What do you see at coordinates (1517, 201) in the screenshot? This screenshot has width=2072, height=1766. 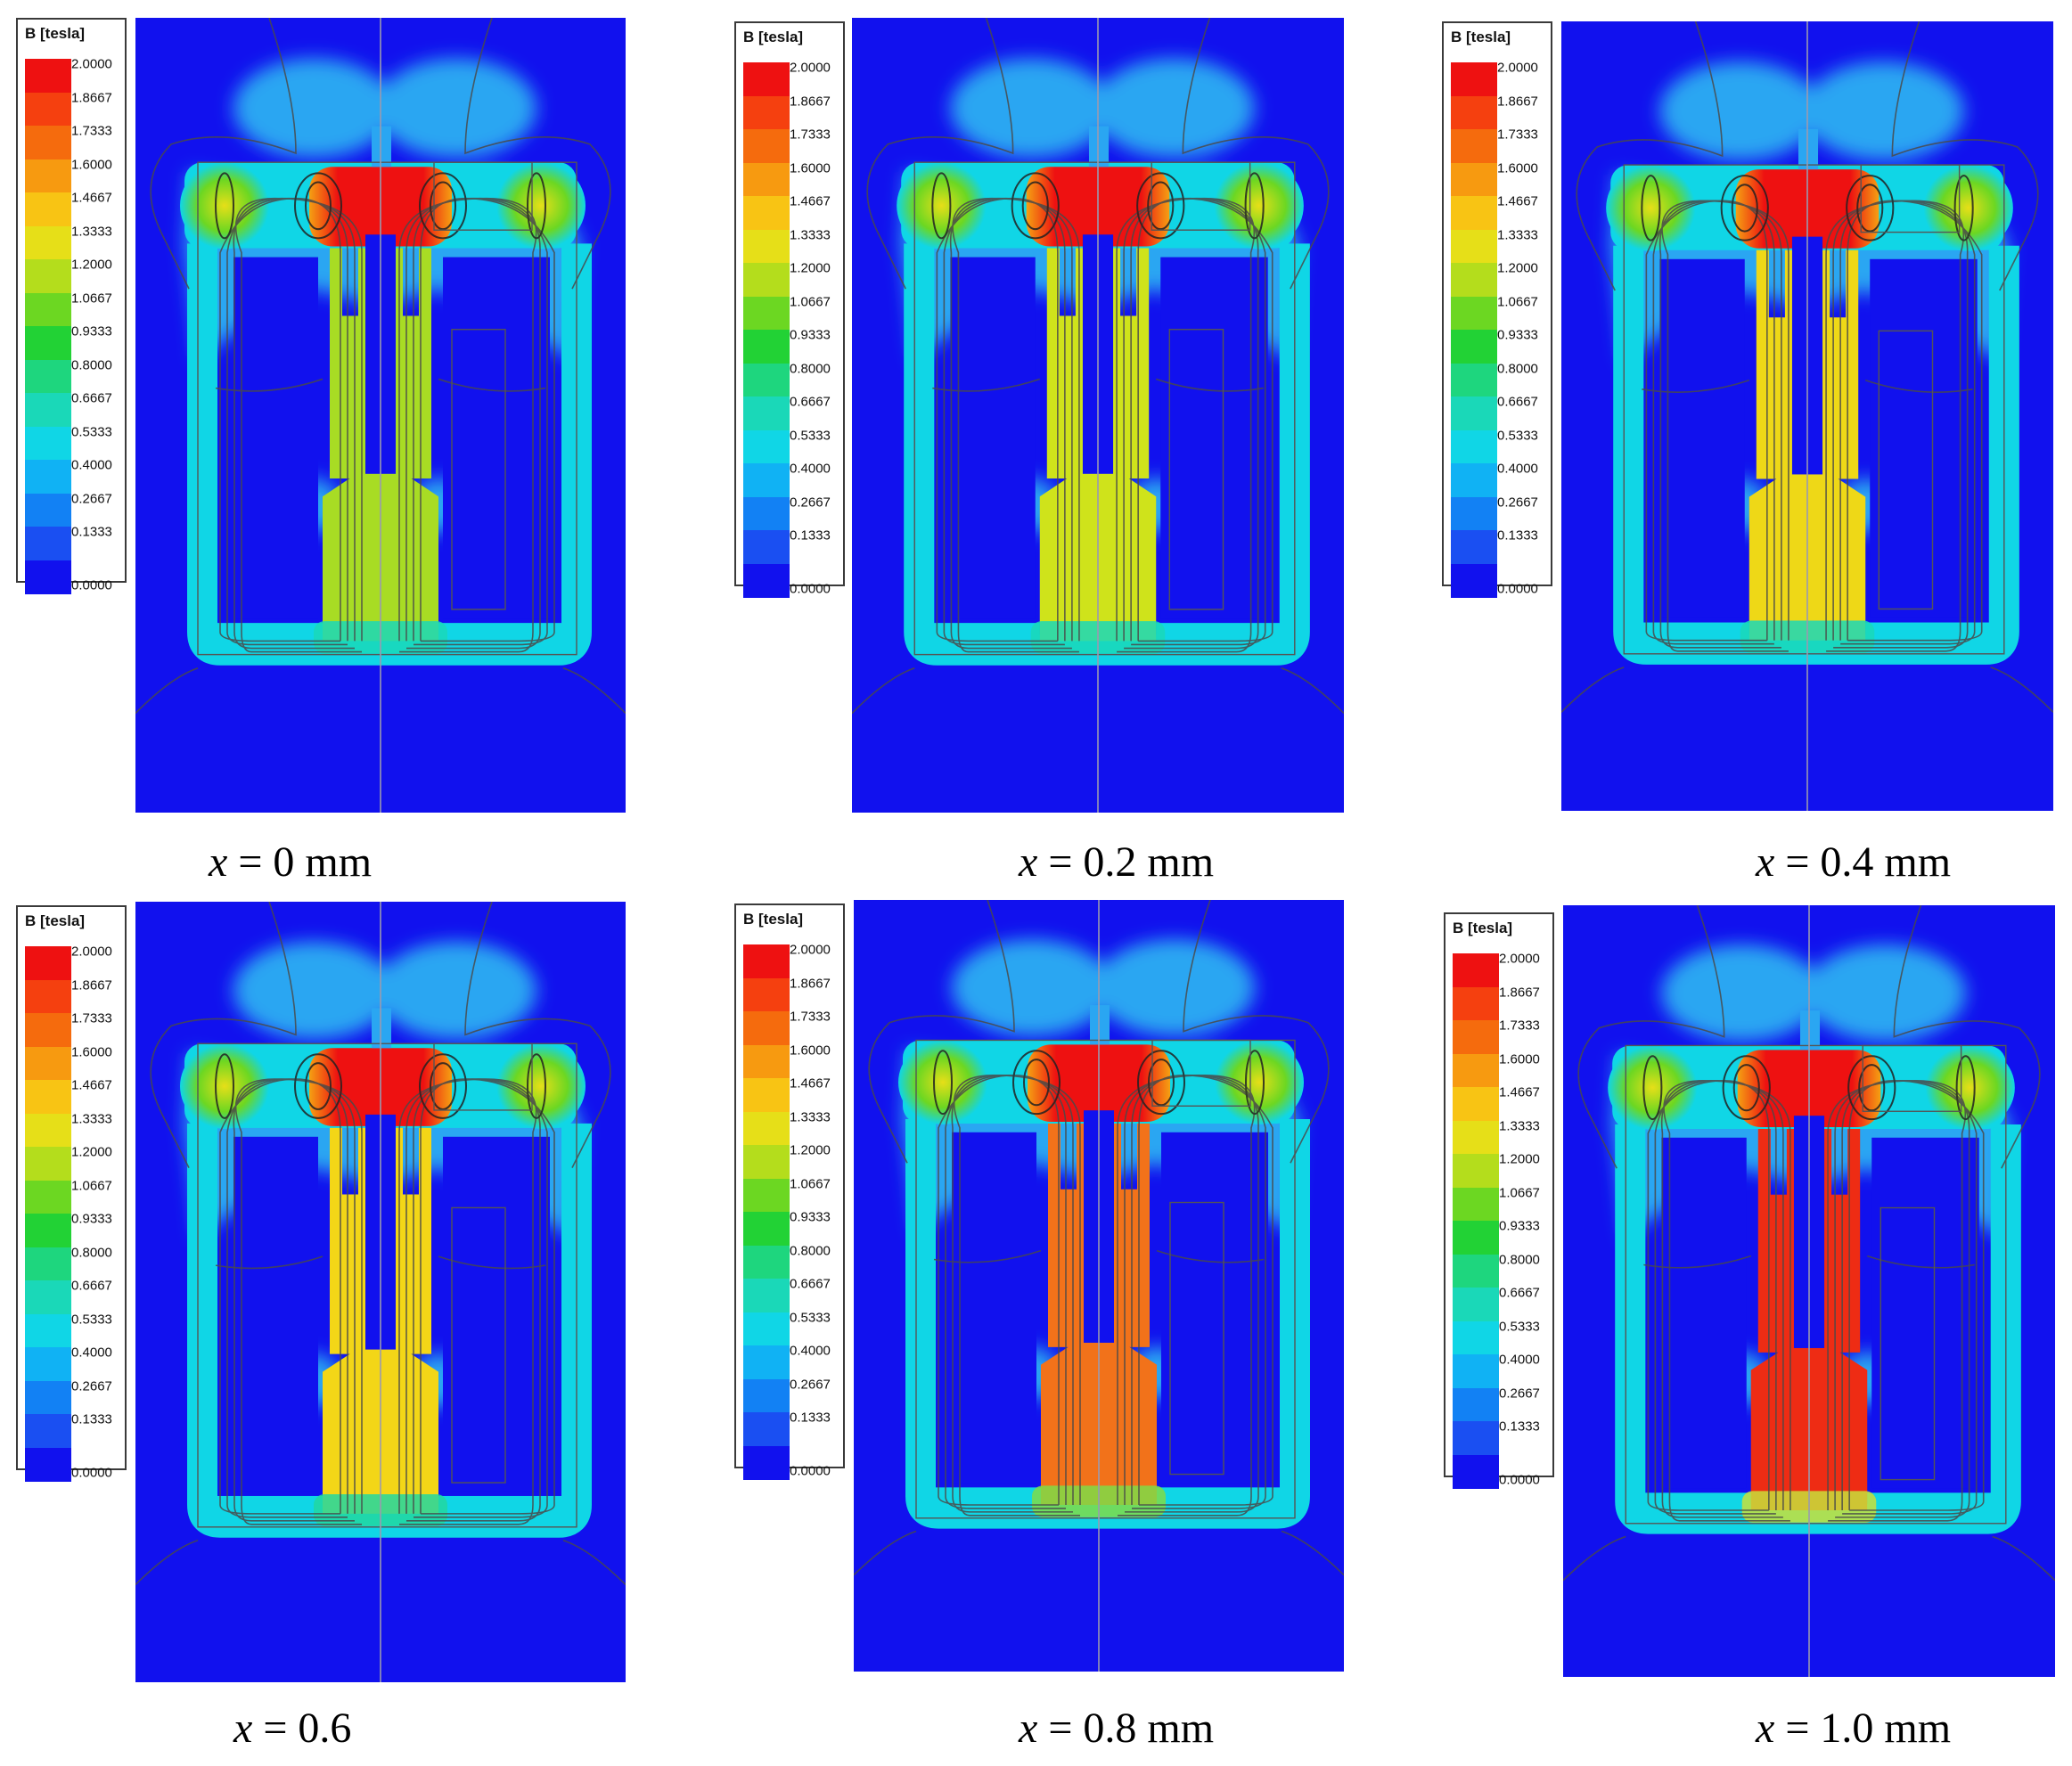 I see `legend-tick-label: 1.4667` at bounding box center [1517, 201].